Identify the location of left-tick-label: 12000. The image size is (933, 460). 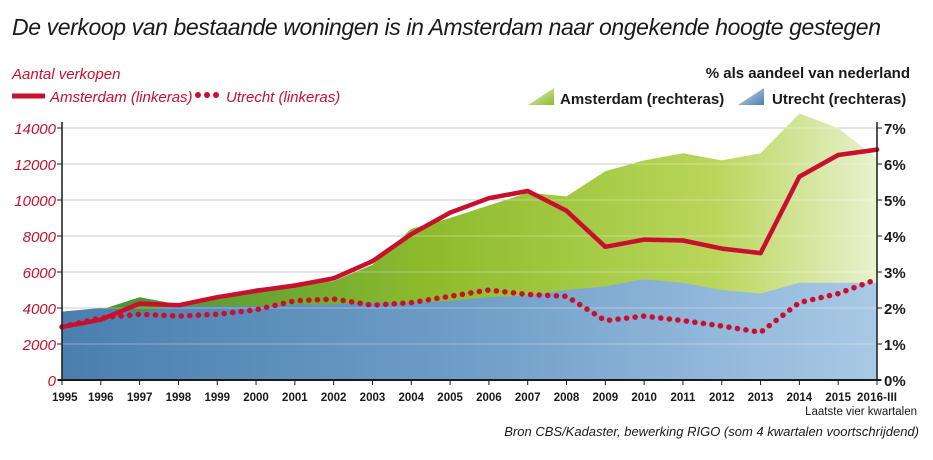
(35, 165).